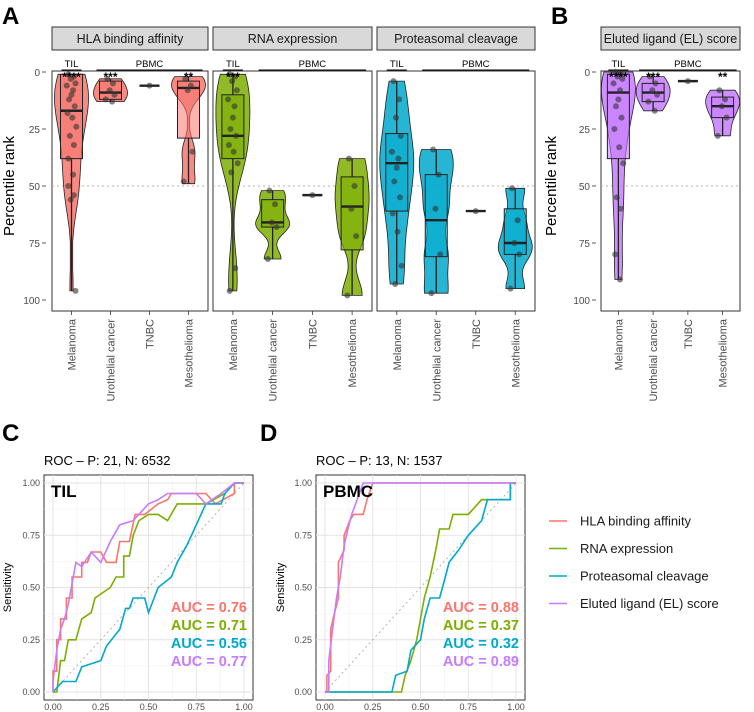 This screenshot has width=754, height=712. What do you see at coordinates (303, 588) in the screenshot?
I see `y-tick-label: 0.50` at bounding box center [303, 588].